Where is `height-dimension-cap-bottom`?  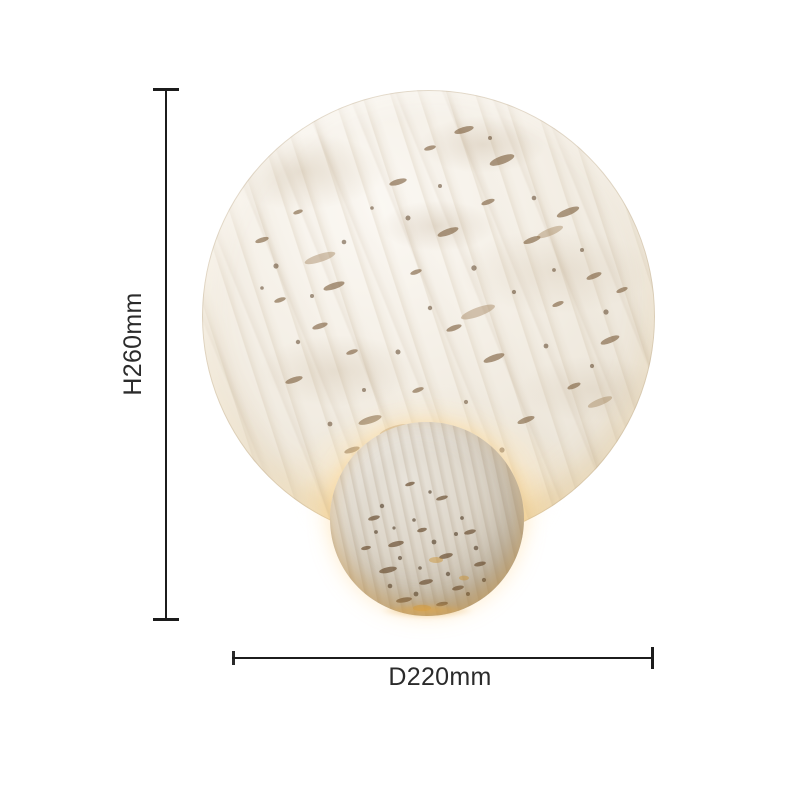
height-dimension-cap-bottom is located at coordinates (166, 619).